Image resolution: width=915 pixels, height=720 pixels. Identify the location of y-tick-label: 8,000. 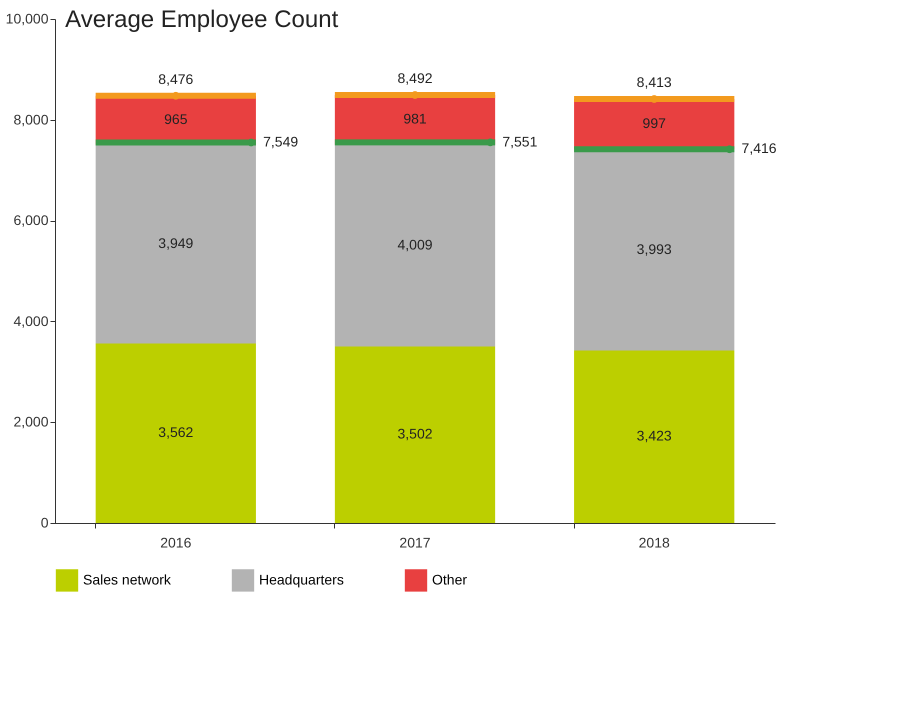
(31, 119).